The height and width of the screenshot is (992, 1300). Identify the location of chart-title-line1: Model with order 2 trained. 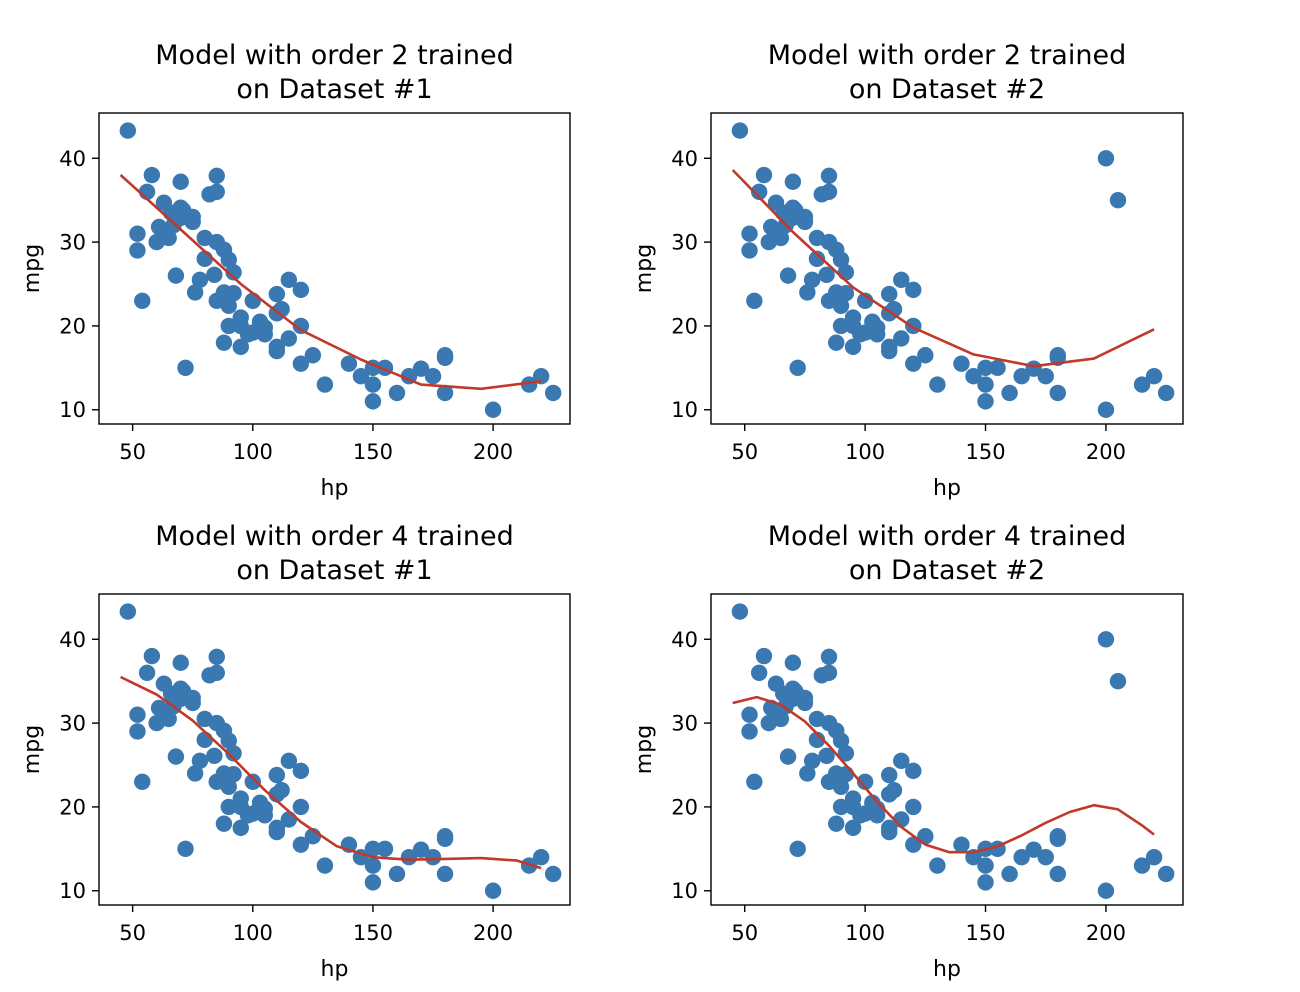
(334, 55).